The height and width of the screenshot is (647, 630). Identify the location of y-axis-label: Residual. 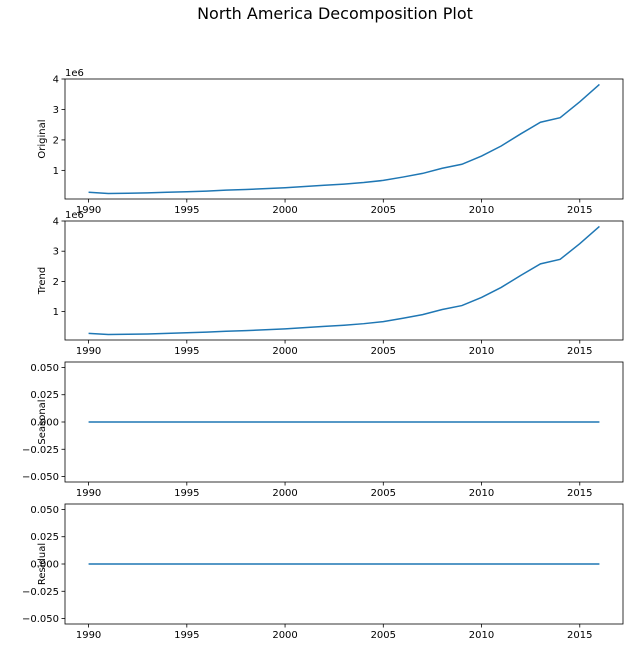
(42, 564).